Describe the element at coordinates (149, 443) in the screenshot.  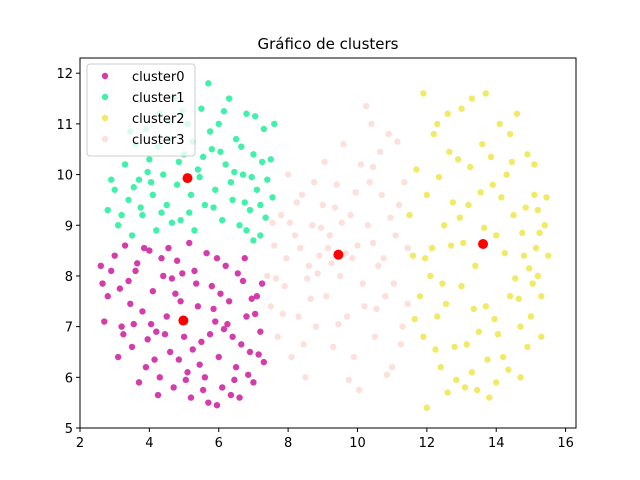
I see `x-tick-label-4: 4` at that location.